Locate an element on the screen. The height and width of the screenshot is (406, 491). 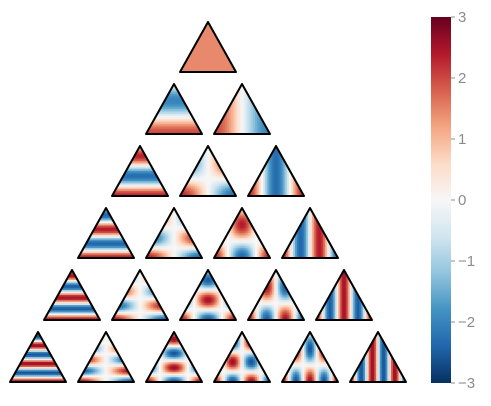
colorbar-tick-label: 0 is located at coordinates (462, 200).